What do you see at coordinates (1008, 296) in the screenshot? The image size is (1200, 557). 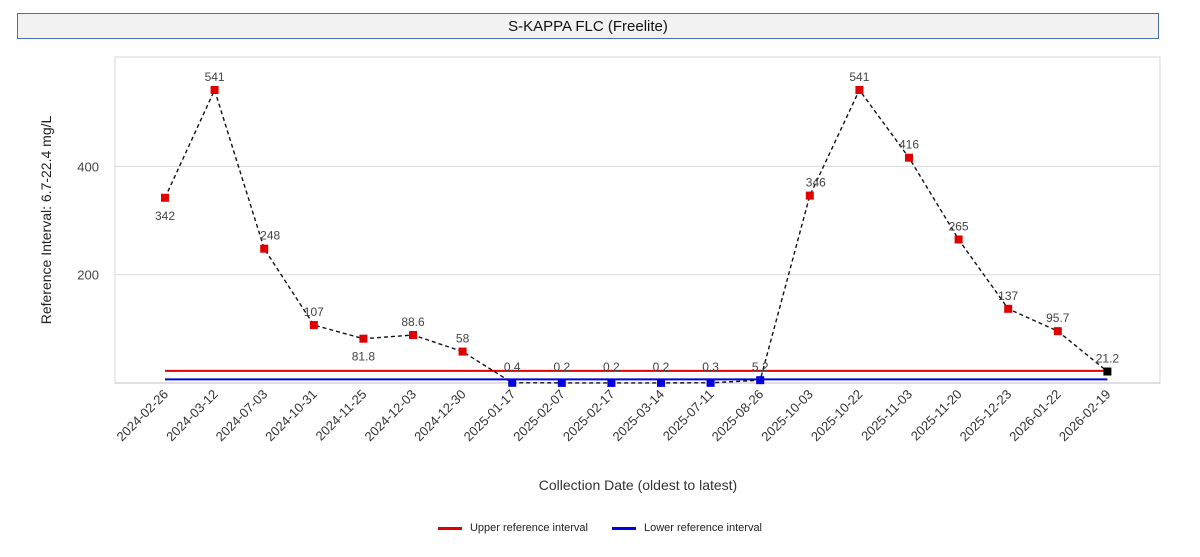 I see `data-label: 137` at bounding box center [1008, 296].